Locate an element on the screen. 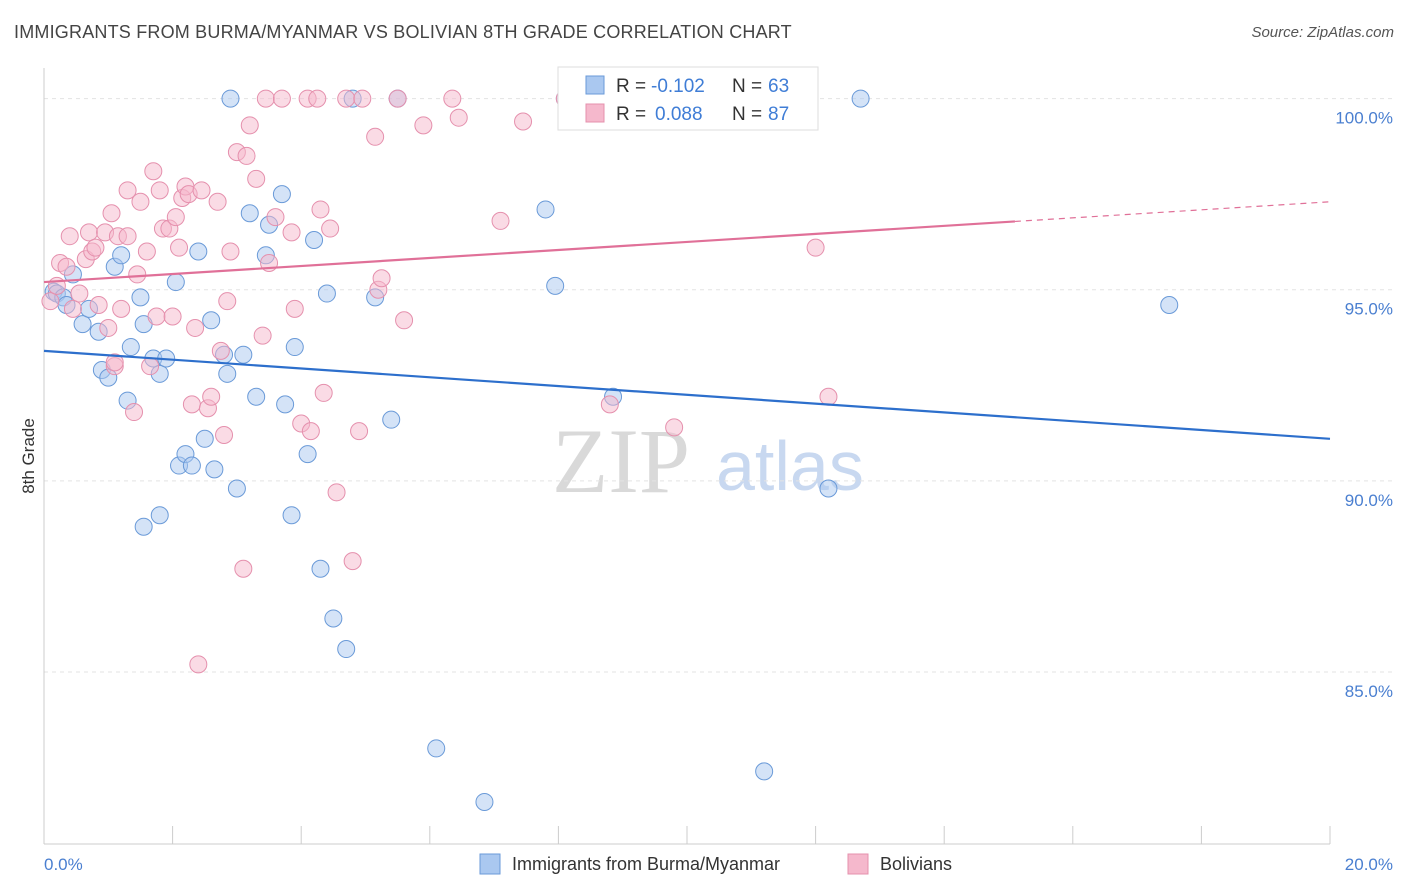 Image resolution: width=1406 pixels, height=892 pixels. burma-trend-line is located at coordinates (687, 394).